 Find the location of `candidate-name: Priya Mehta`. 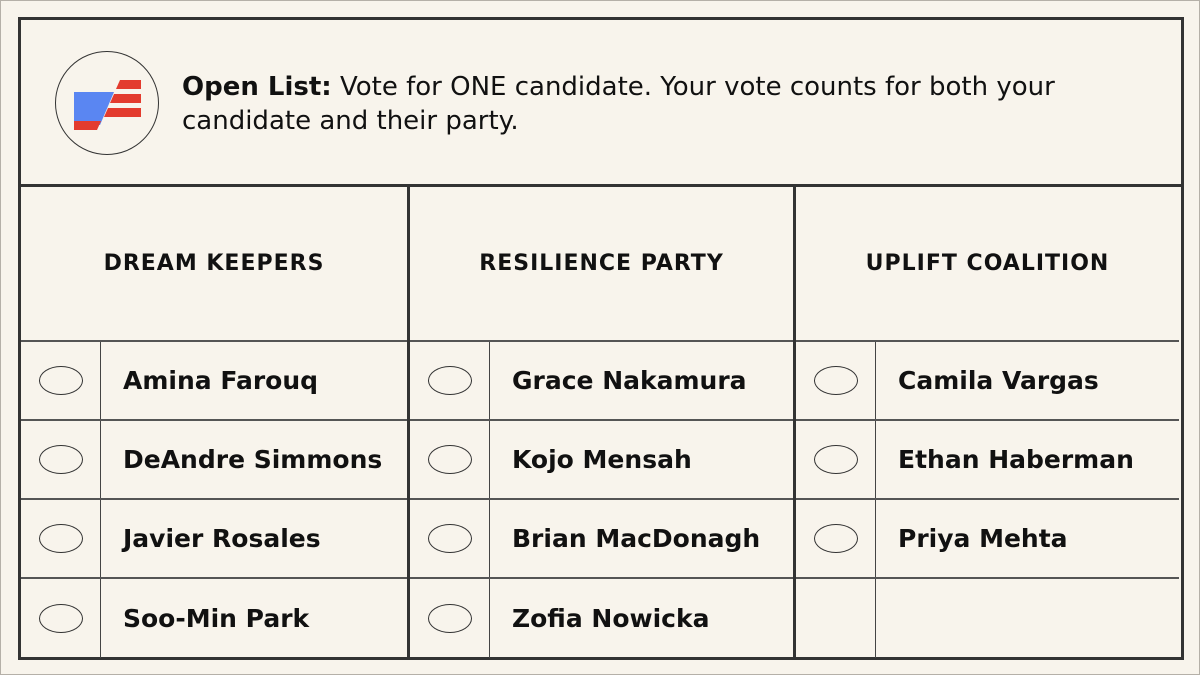

candidate-name: Priya Mehta is located at coordinates (983, 538).